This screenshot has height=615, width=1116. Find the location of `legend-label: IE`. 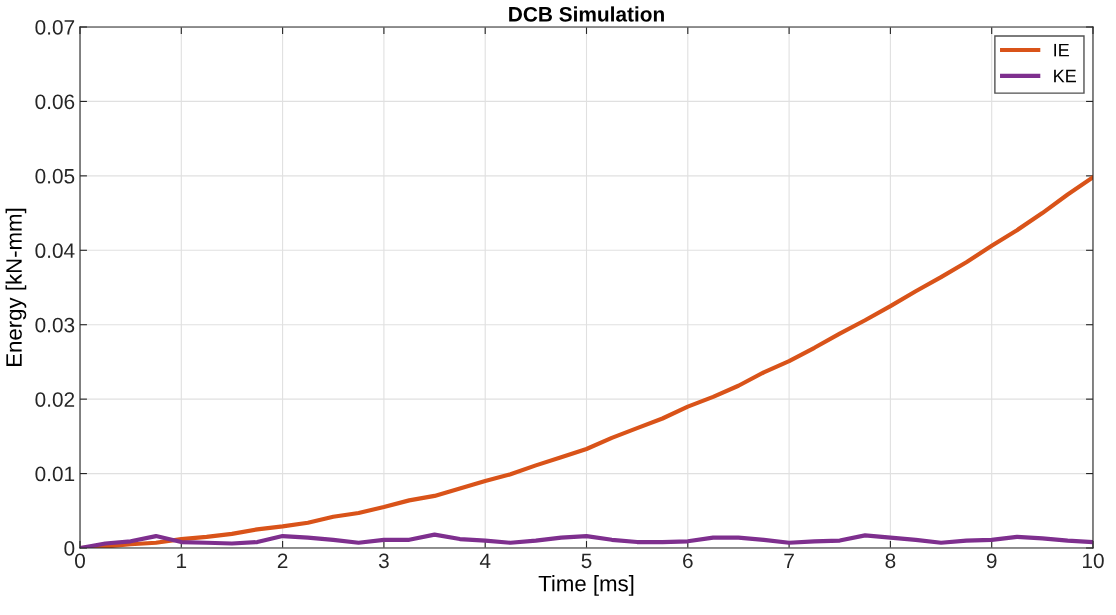

legend-label: IE is located at coordinates (1061, 50).